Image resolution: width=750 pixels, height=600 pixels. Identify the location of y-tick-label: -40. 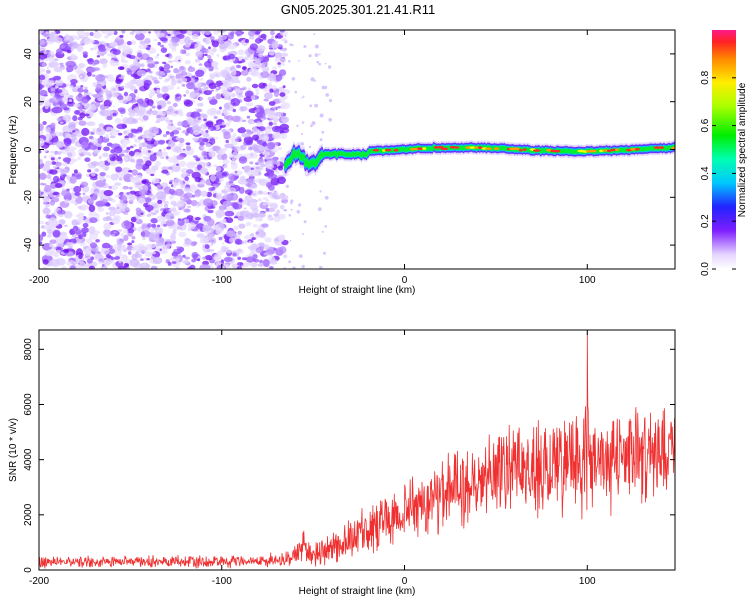
(28, 244).